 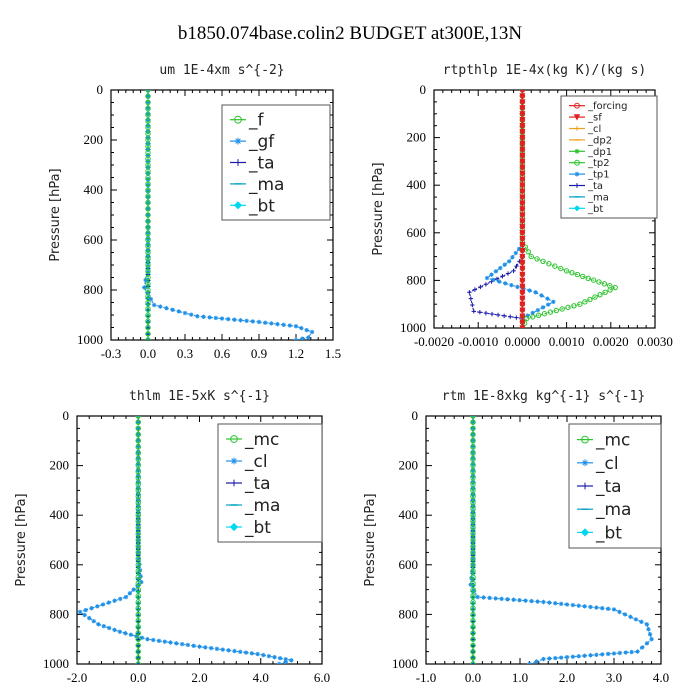 What do you see at coordinates (545, 70) in the screenshot?
I see `panel-title: rtpthlp 1E-4x(kg K)/(kg s)` at bounding box center [545, 70].